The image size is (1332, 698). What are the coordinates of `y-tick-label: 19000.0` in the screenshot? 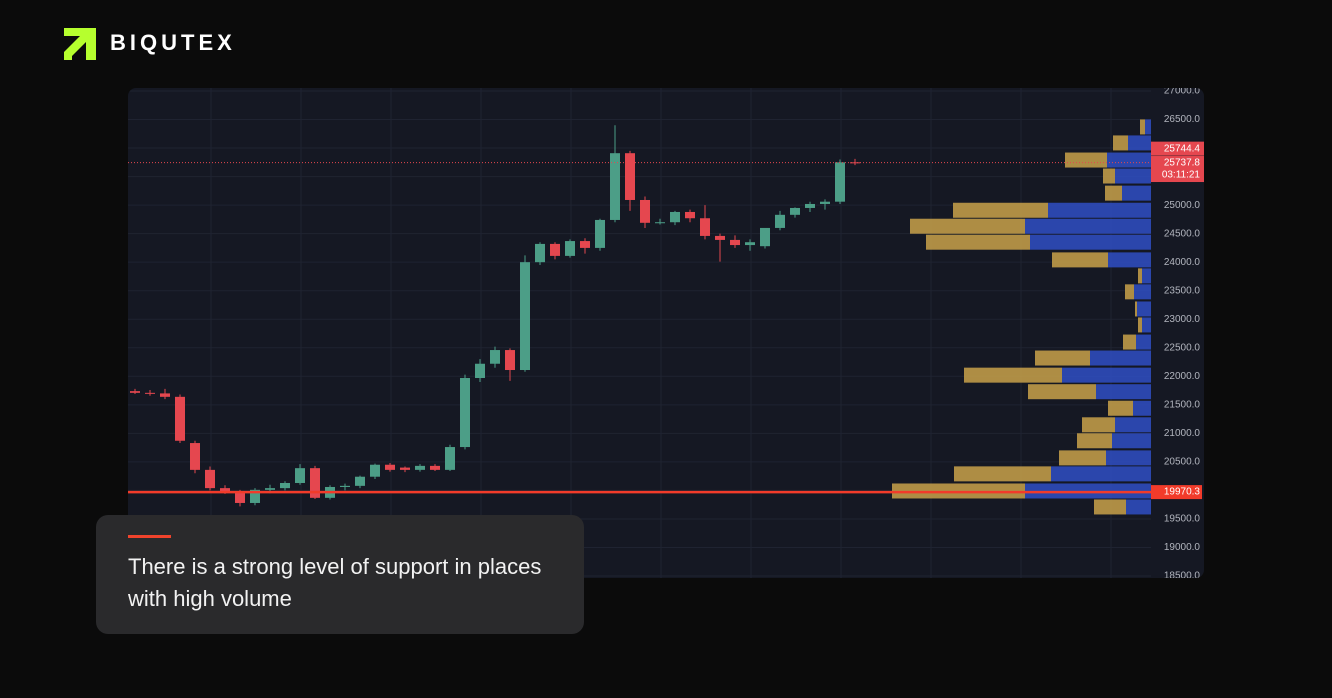 It's located at (1182, 547).